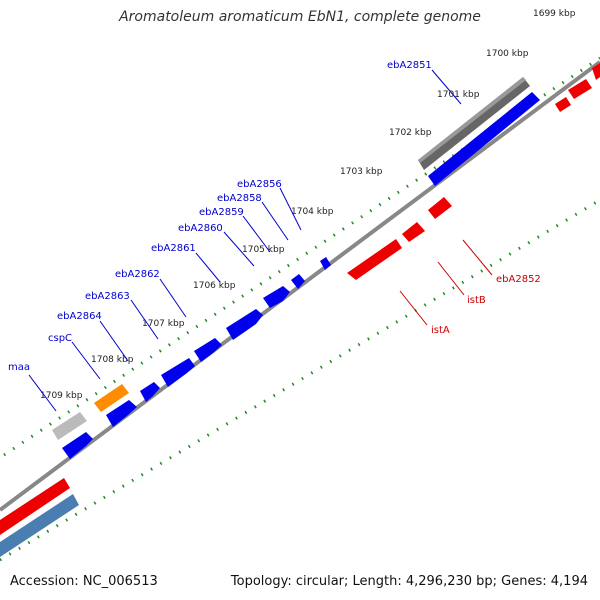  What do you see at coordinates (361, 172) in the screenshot?
I see `kbp-label: 1703 kbp` at bounding box center [361, 172].